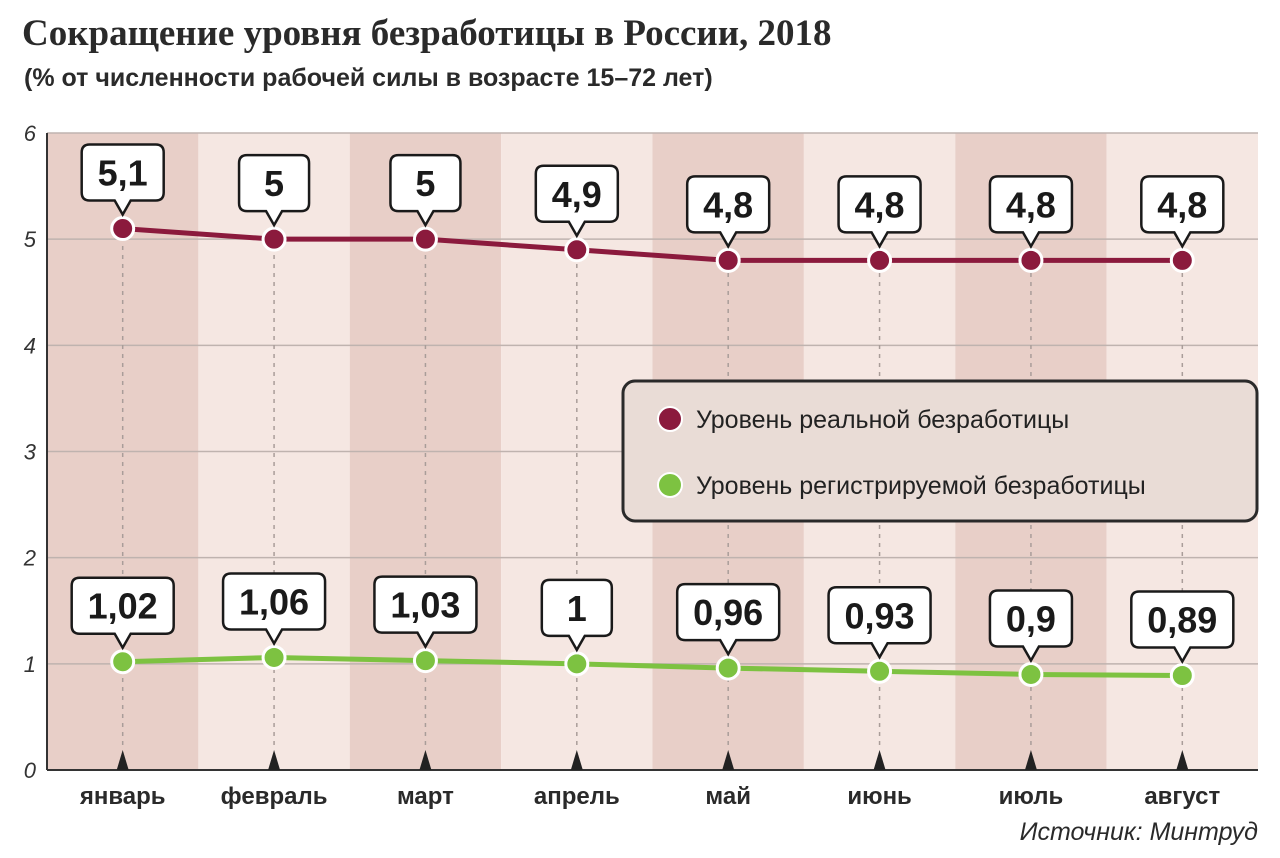  Describe the element at coordinates (1031, 618) in the screenshot. I see `data-label: 0,9` at that location.